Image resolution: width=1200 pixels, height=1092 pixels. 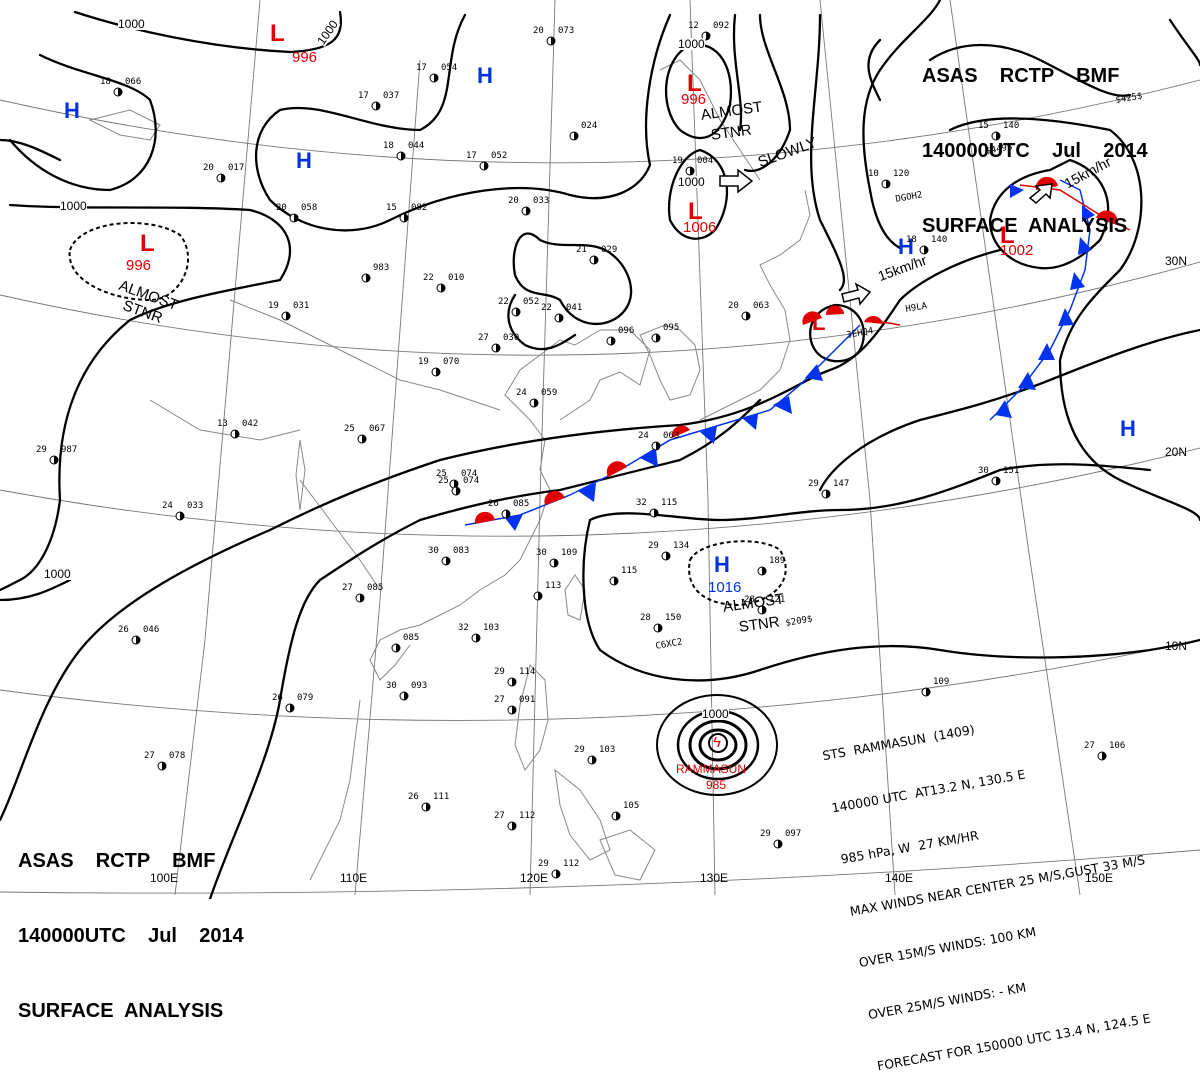 I want to click on mindanao-coast, so click(x=627, y=855).